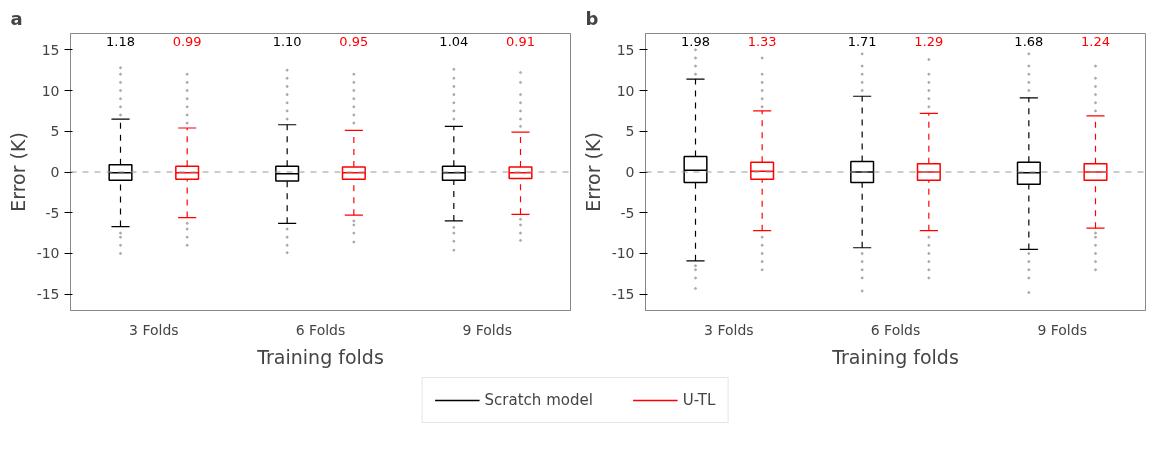 The width and height of the screenshot is (1167, 454). I want to click on text: 1.71, so click(862, 41).